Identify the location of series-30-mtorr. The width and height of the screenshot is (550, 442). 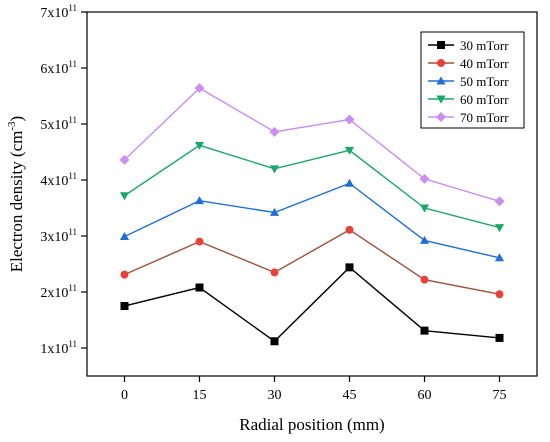
(312, 304).